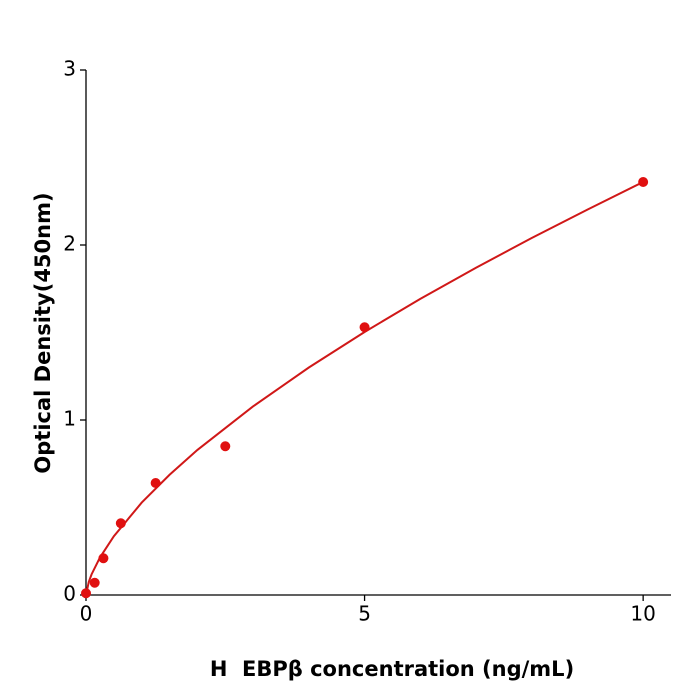 The height and width of the screenshot is (700, 700). Describe the element at coordinates (69, 419) in the screenshot. I see `y-tick-label: 1` at that location.